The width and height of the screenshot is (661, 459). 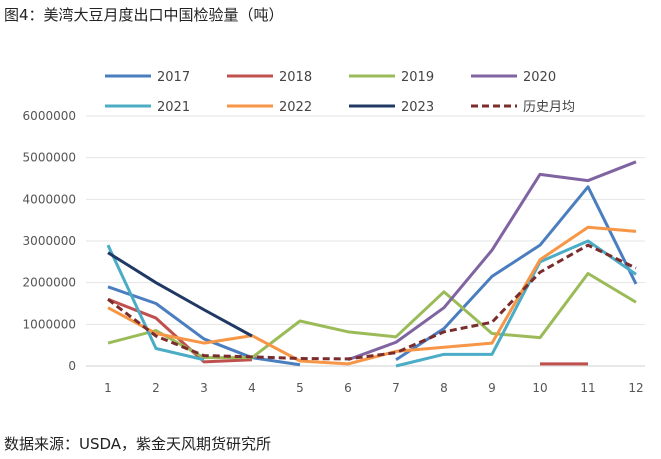 I want to click on y-tick-label: 6000000, so click(x=49, y=116).